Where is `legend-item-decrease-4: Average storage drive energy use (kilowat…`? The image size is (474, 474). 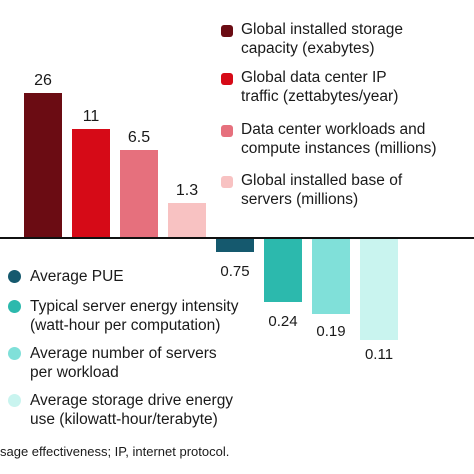
legend-item-decrease-4: Average storage drive energy use (kilowat… is located at coordinates (120, 410).